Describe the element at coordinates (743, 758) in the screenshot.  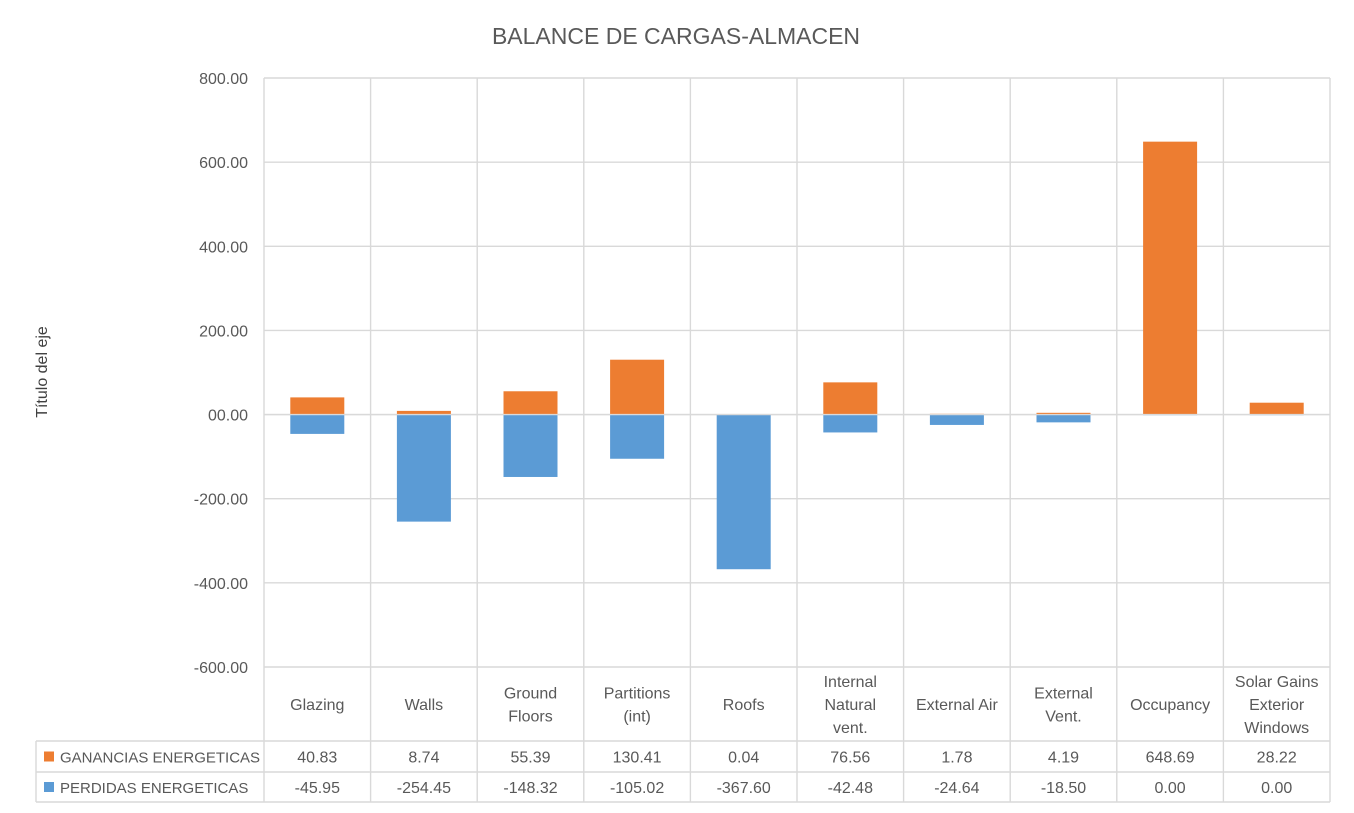
I see `data-label: 0.04` at that location.